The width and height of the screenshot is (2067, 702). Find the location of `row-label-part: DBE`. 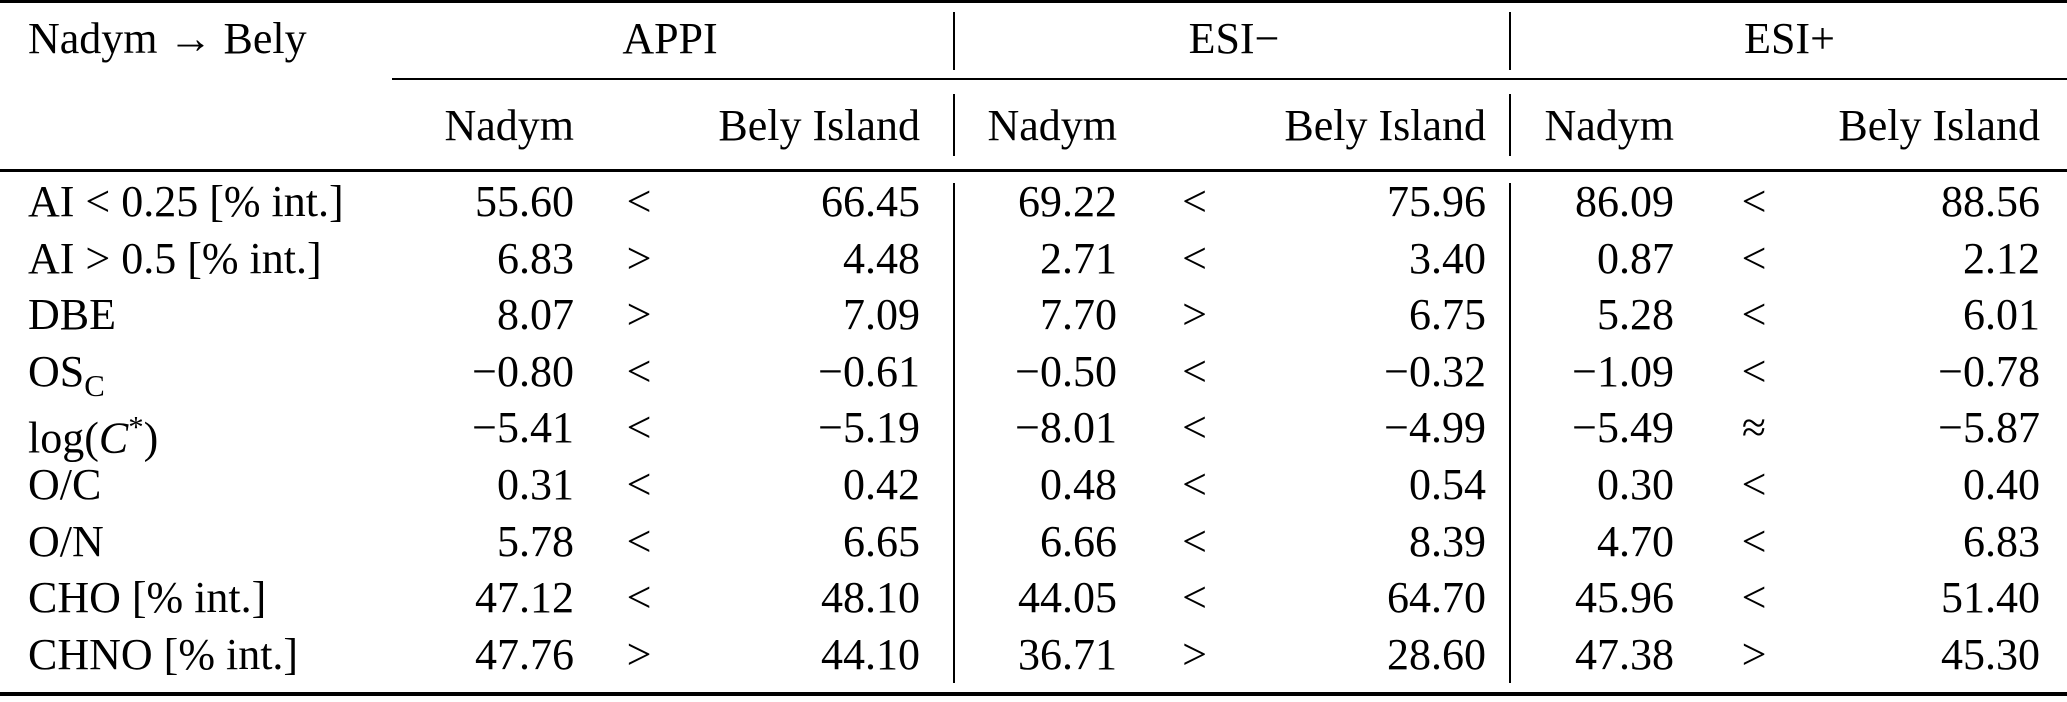

row-label-part: DBE is located at coordinates (72, 315).